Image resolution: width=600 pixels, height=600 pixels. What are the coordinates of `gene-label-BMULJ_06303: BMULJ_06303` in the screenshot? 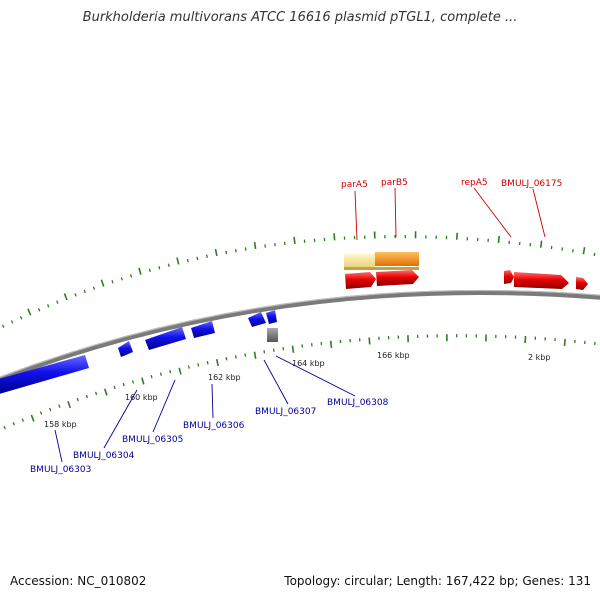 It's located at (60, 470).